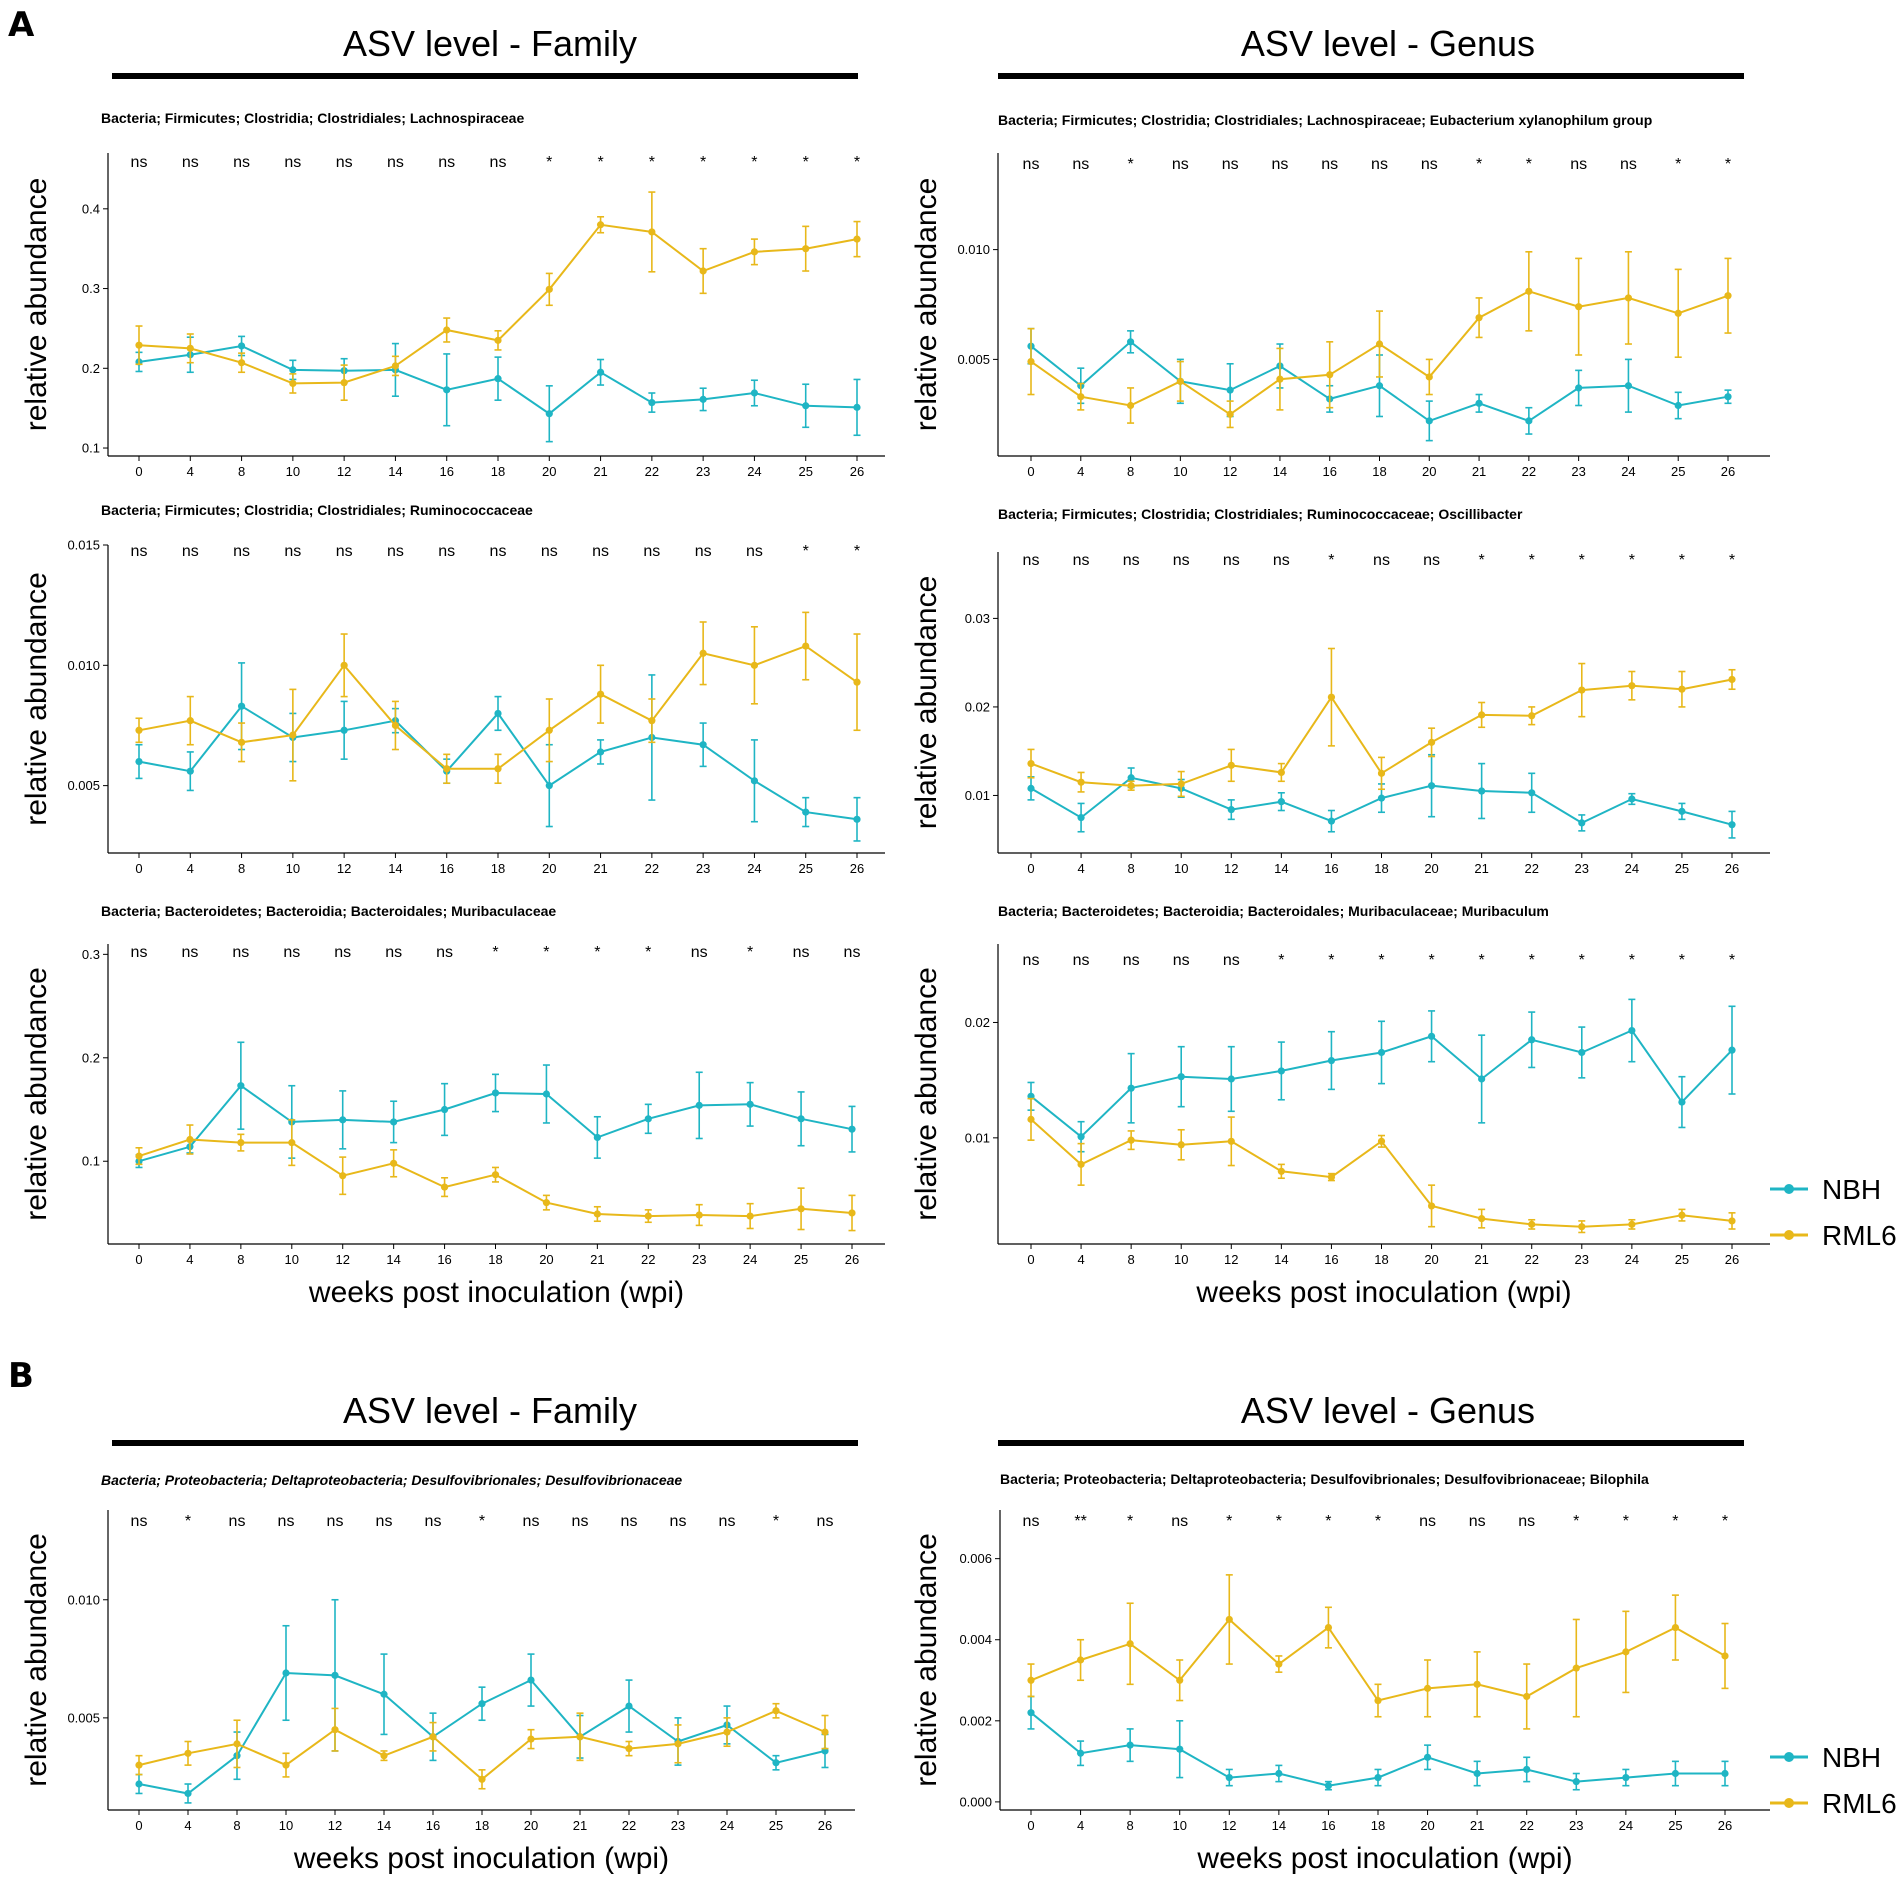 The image size is (1902, 1878). Describe the element at coordinates (1388, 43) in the screenshot. I see `section-a-title-genus: ASV level - Genus` at that location.